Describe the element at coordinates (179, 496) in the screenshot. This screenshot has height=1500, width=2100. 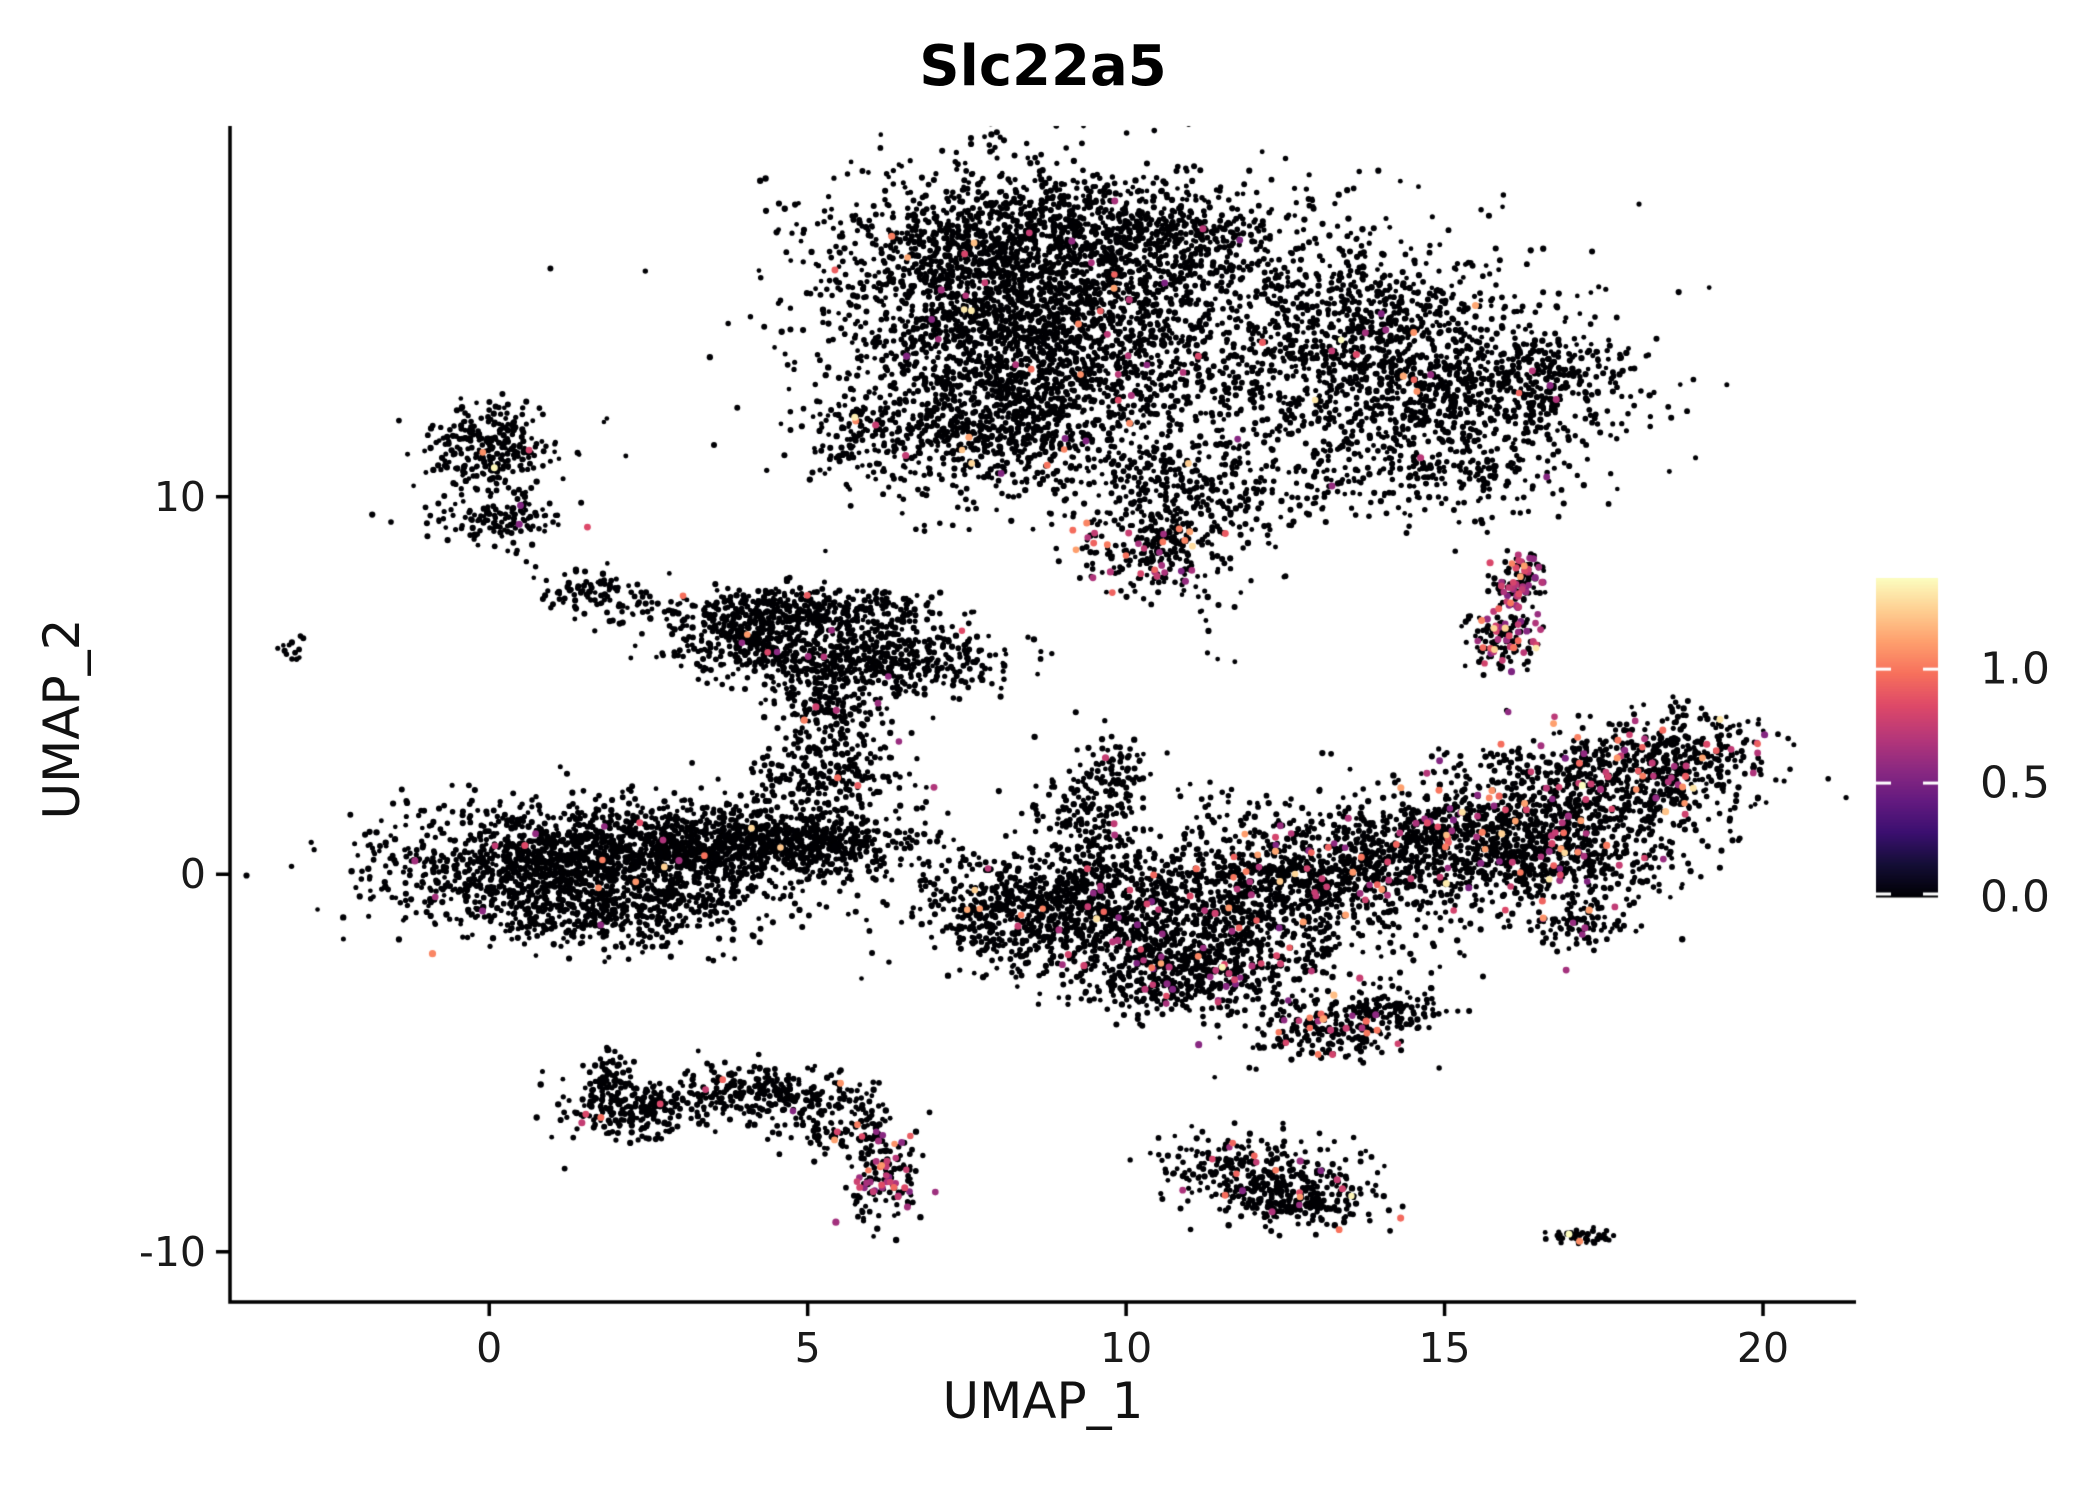
I see `y-tick-label-10: 10` at that location.